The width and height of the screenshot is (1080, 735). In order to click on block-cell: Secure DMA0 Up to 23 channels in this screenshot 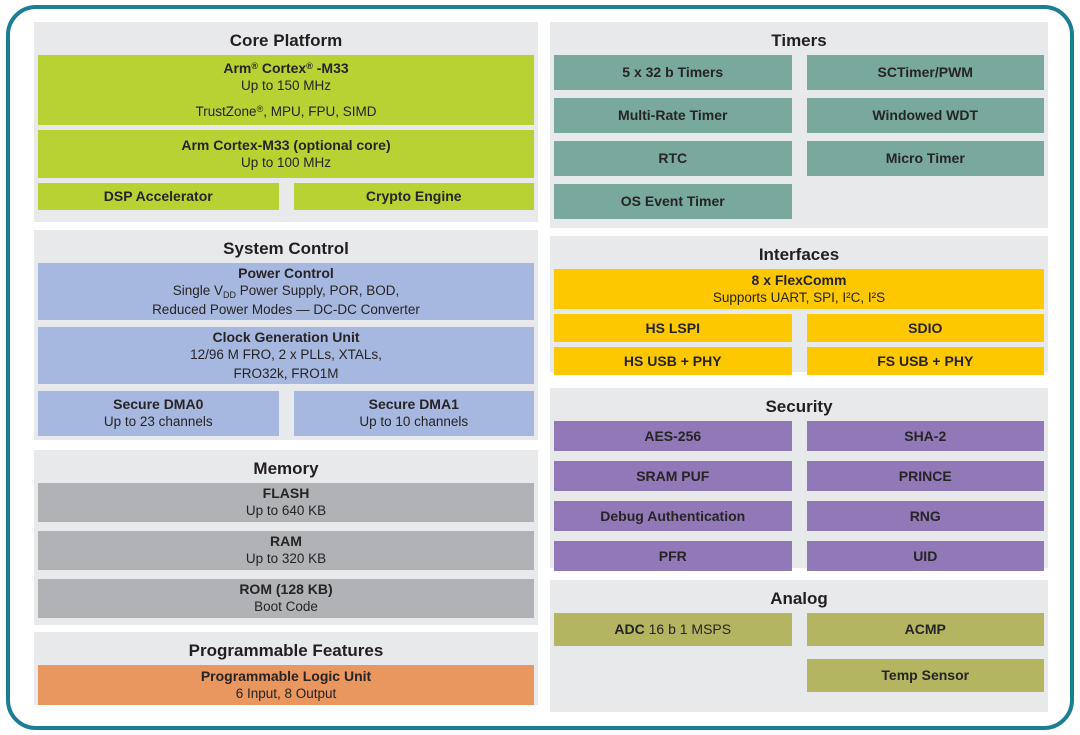, I will do `click(158, 413)`.